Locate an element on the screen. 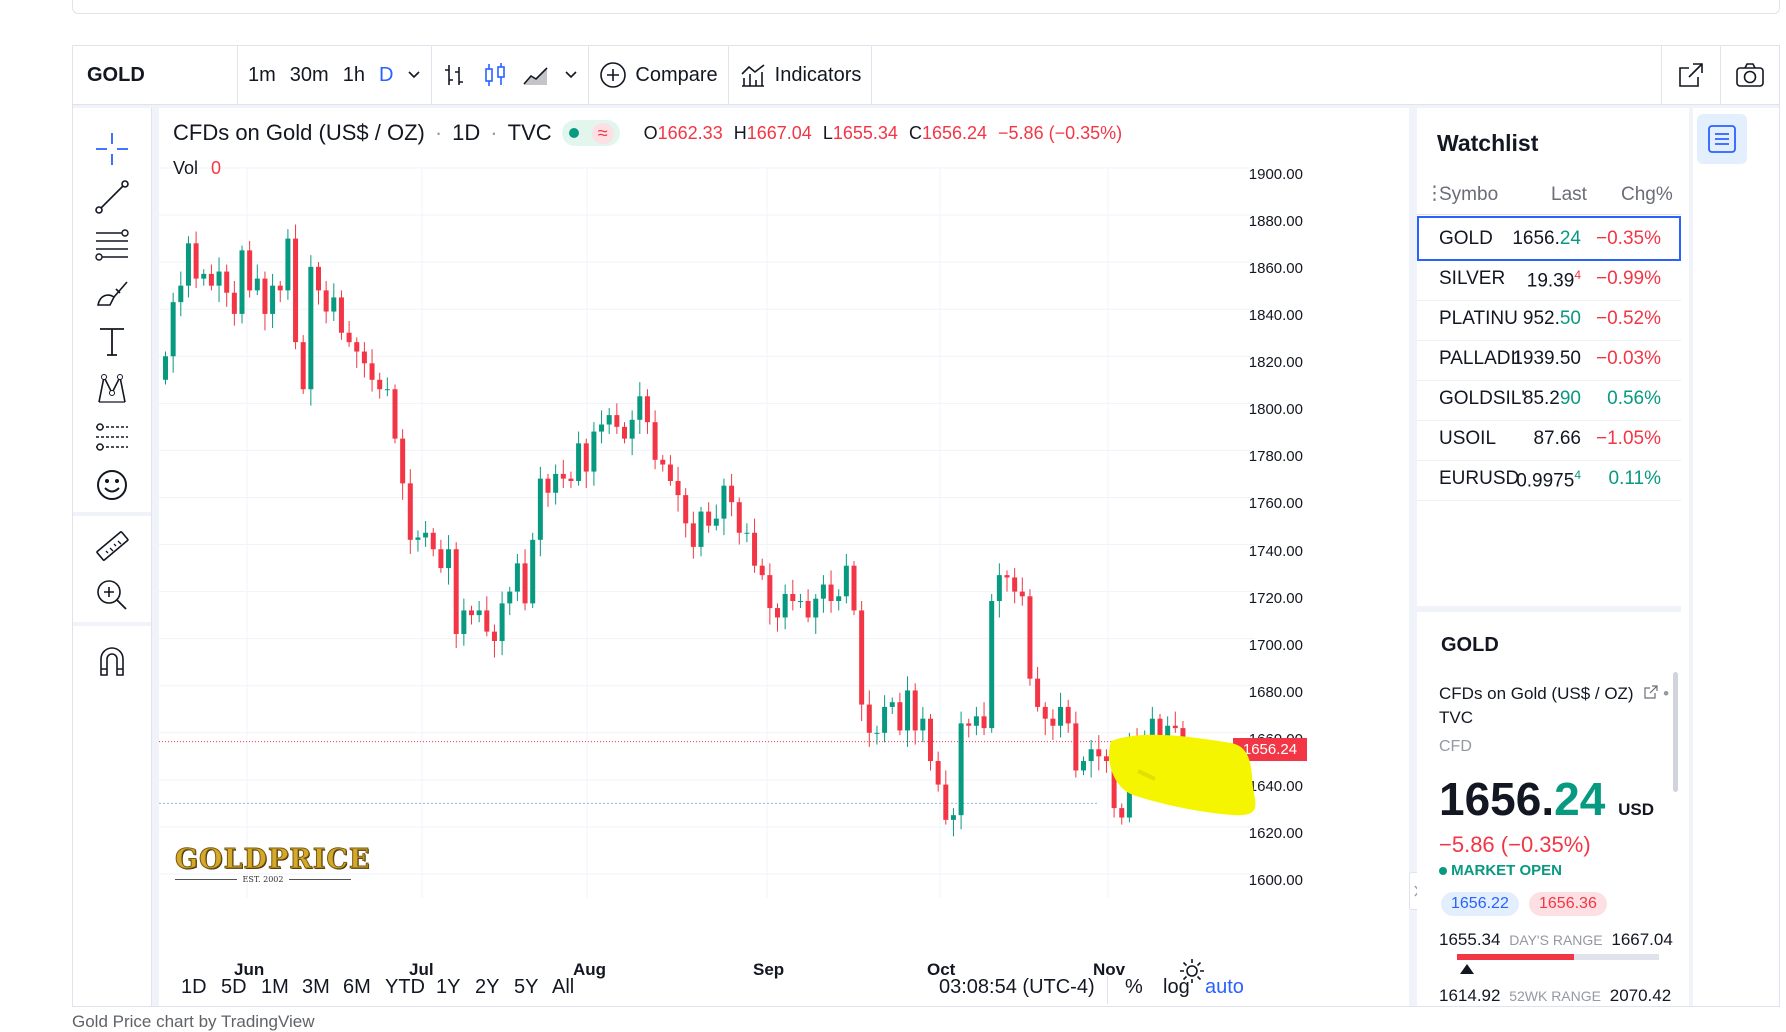 Image resolution: width=1786 pixels, height=1032 pixels. chevron-down-icon is located at coordinates (571, 75).